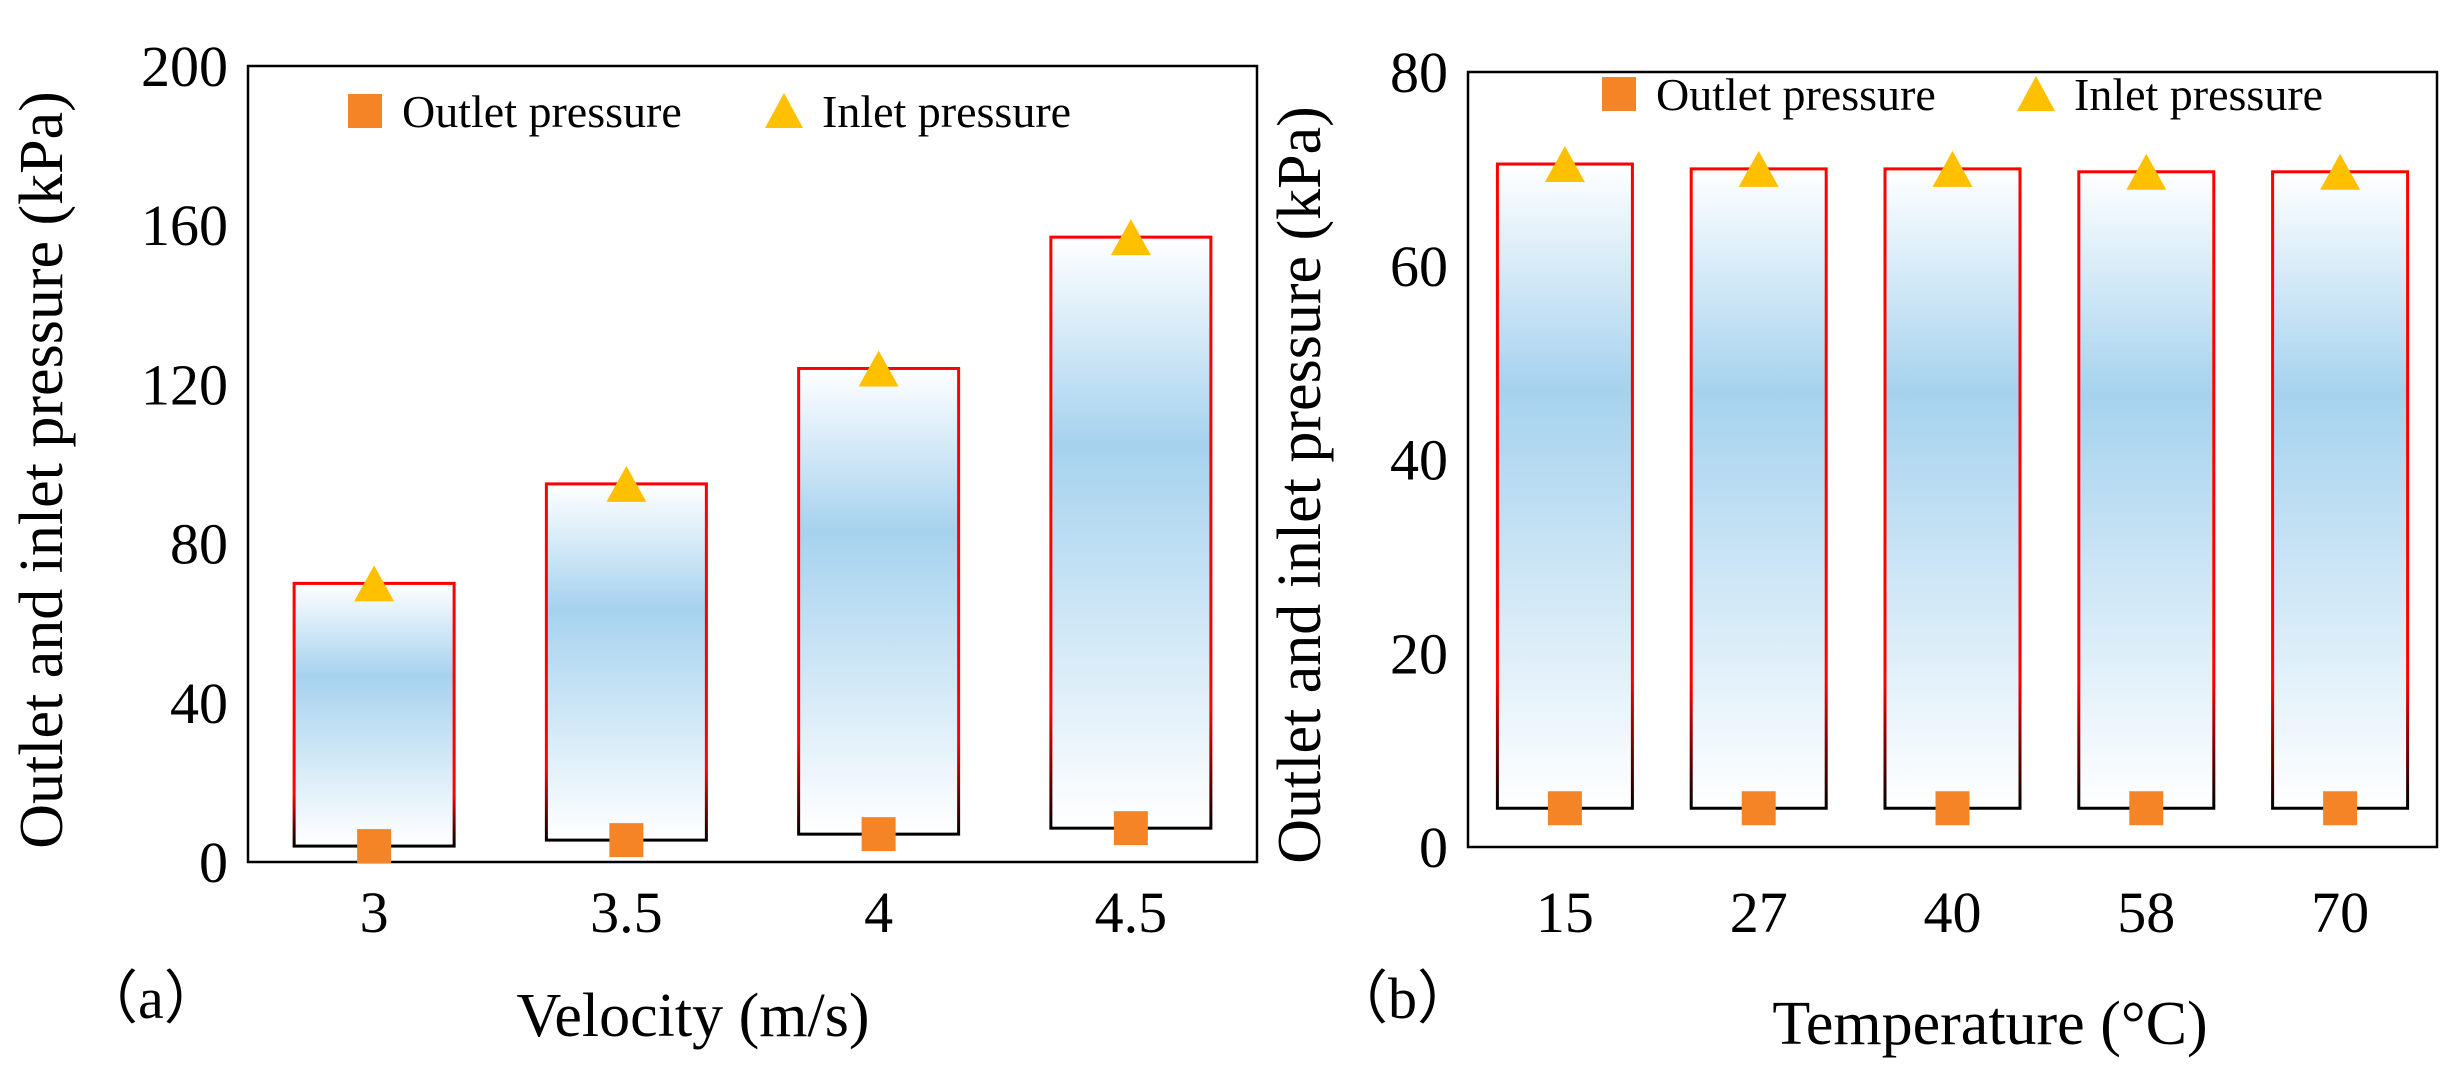 The image size is (2457, 1078). Describe the element at coordinates (1419, 266) in the screenshot. I see `y-tick-label: 60` at that location.